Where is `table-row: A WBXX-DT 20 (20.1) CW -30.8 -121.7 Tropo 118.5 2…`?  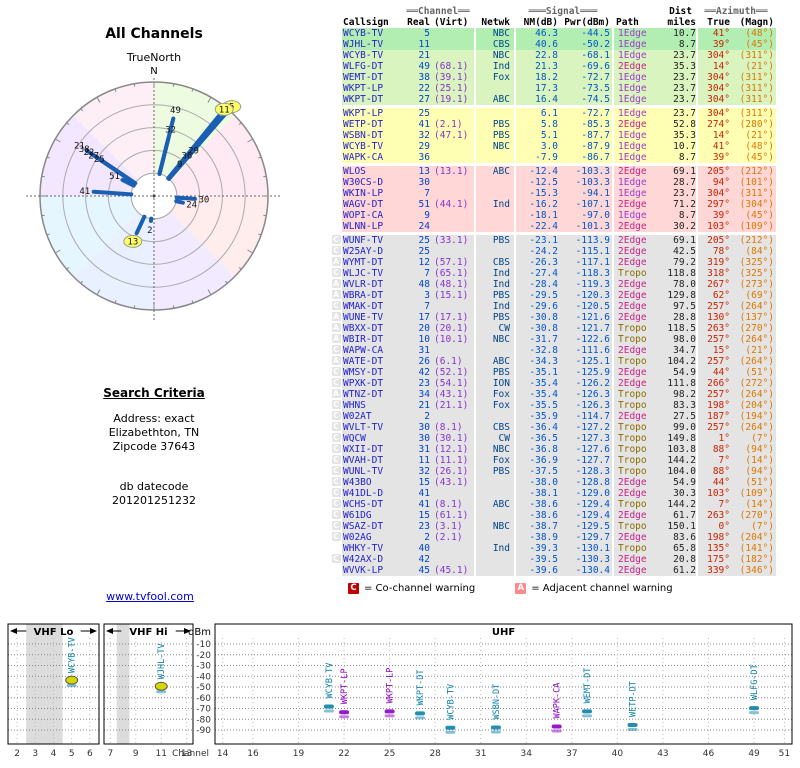
table-row: A WBXX-DT 20 (20.1) CW -30.8 -121.7 Tropo 118.5 2… is located at coordinates (562, 328).